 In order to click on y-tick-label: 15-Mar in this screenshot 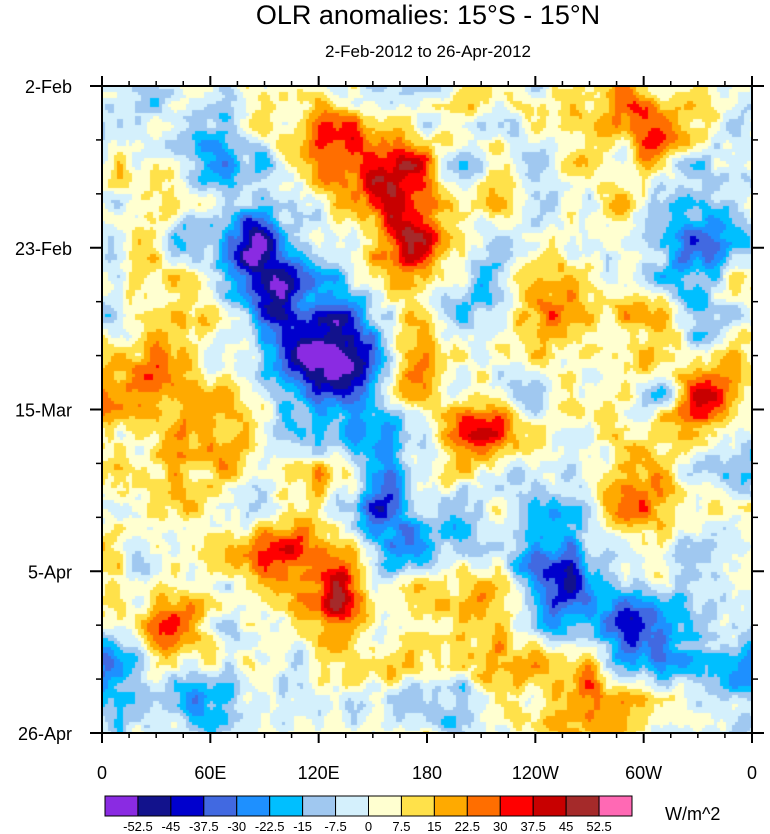, I will do `click(43, 411)`.